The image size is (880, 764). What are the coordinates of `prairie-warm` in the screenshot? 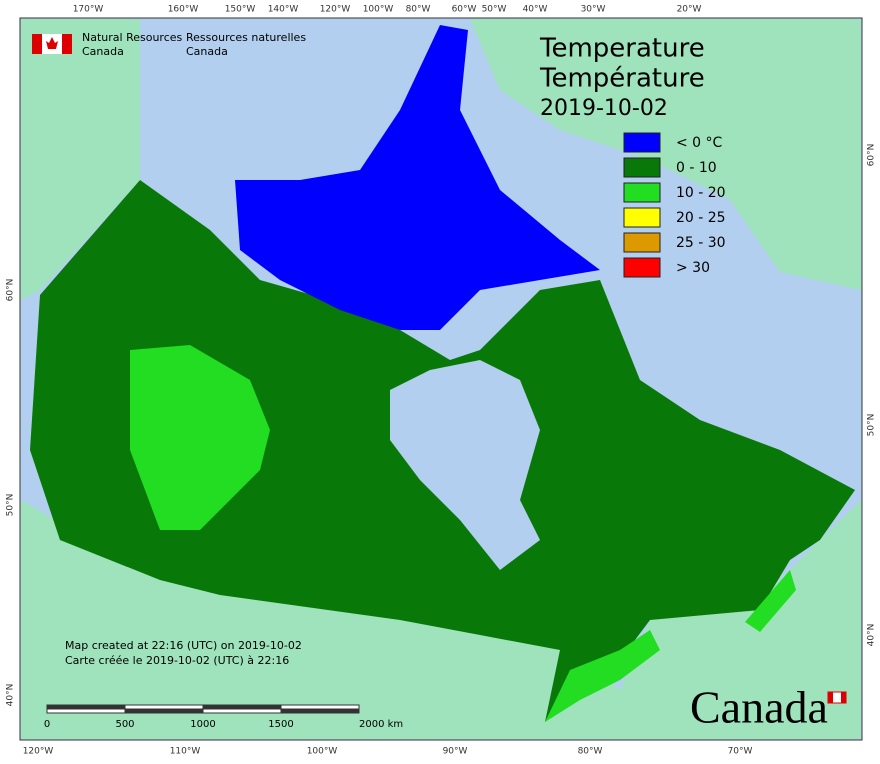 It's located at (200, 437).